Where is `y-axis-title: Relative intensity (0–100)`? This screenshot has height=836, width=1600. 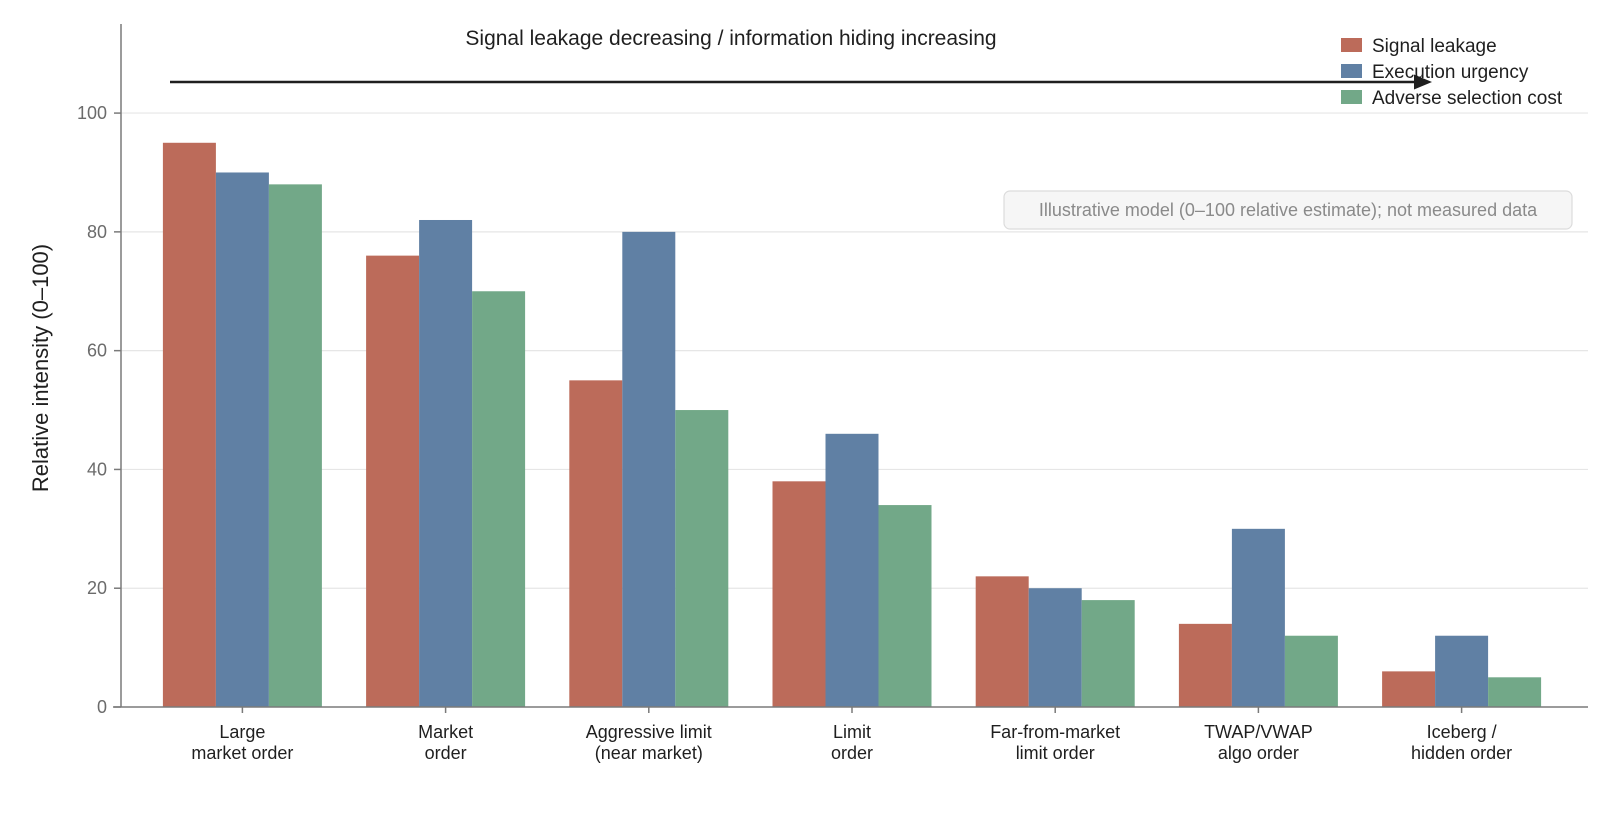
y-axis-title: Relative intensity (0–100) is located at coordinates (40, 368).